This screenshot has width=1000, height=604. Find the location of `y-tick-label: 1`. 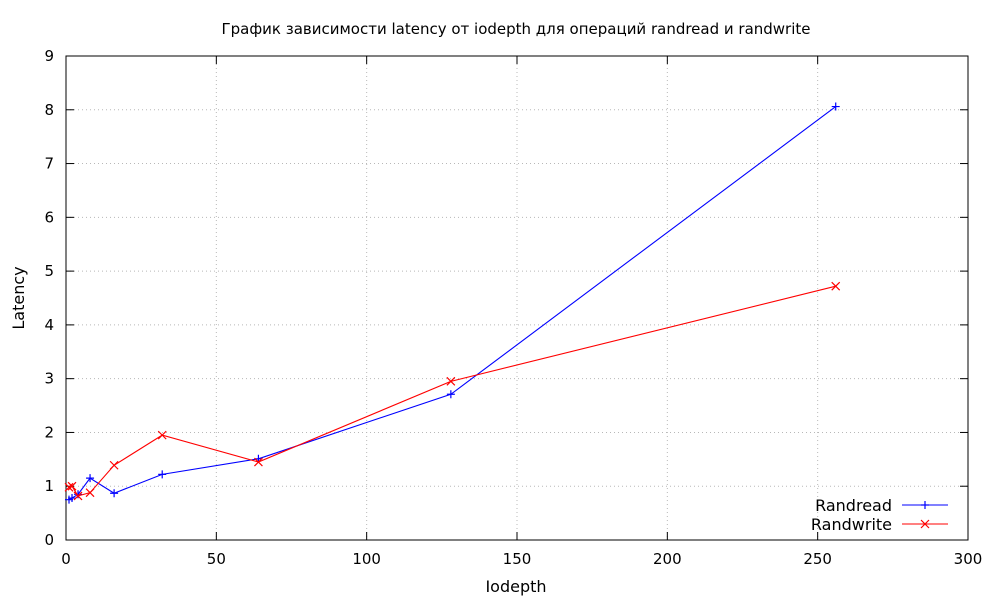

y-tick-label: 1 is located at coordinates (49, 486).